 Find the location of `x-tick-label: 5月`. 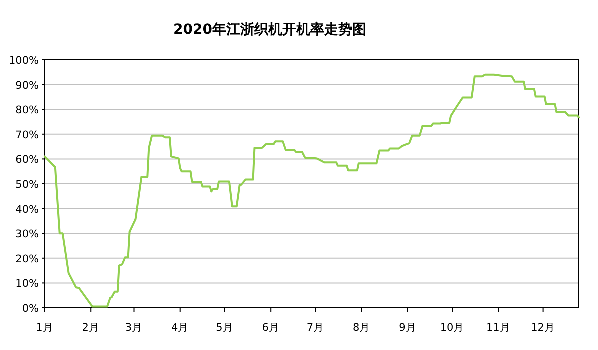

x-tick-label: 5月 is located at coordinates (225, 328).